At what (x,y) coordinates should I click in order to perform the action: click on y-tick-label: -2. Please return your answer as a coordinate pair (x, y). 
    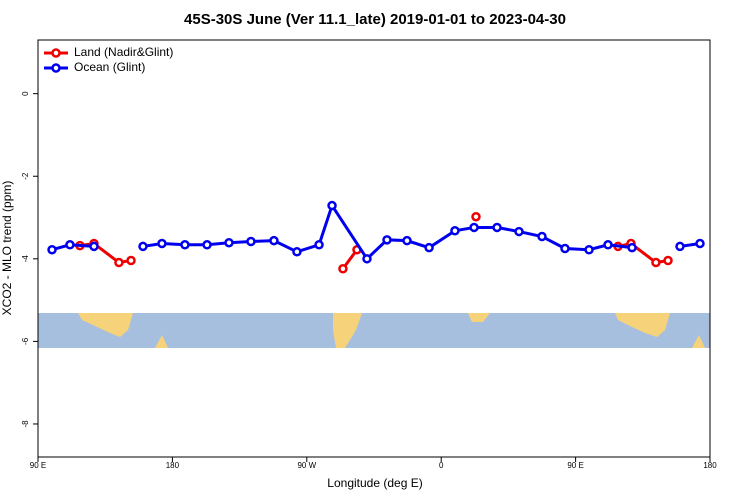
    Looking at the image, I should click on (25, 176).